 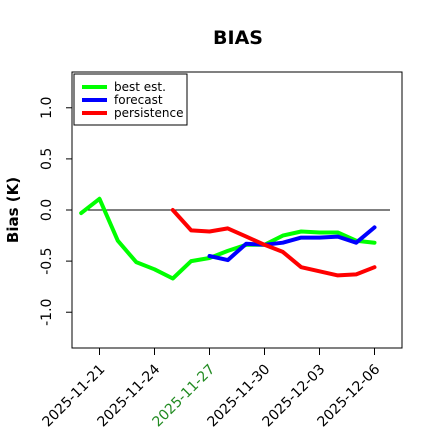 What do you see at coordinates (47, 108) in the screenshot?
I see `y-tick-label: 1.0` at bounding box center [47, 108].